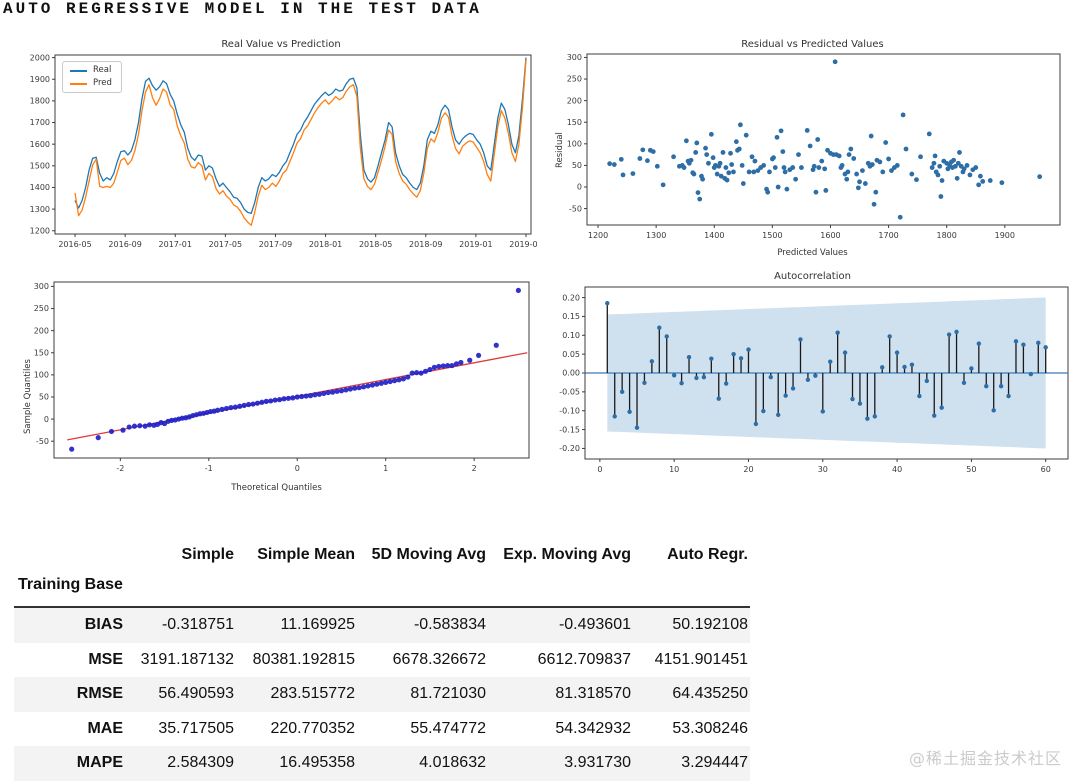 This screenshot has height=781, width=1080. I want to click on metric-value: 81.318570, so click(593, 694).